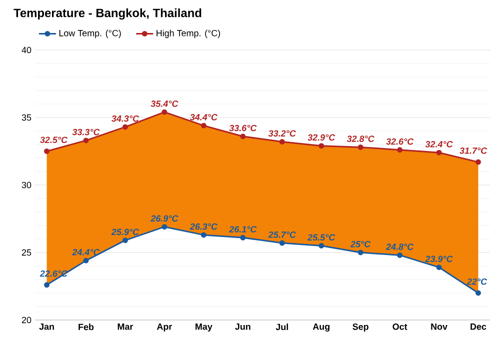  I want to click on chart-title: Temperature - Bangkok, Thailand, so click(108, 14).